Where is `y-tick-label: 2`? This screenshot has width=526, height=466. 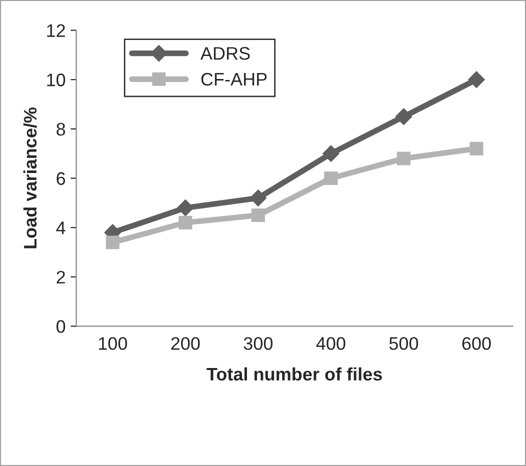
y-tick-label: 2 is located at coordinates (60, 277).